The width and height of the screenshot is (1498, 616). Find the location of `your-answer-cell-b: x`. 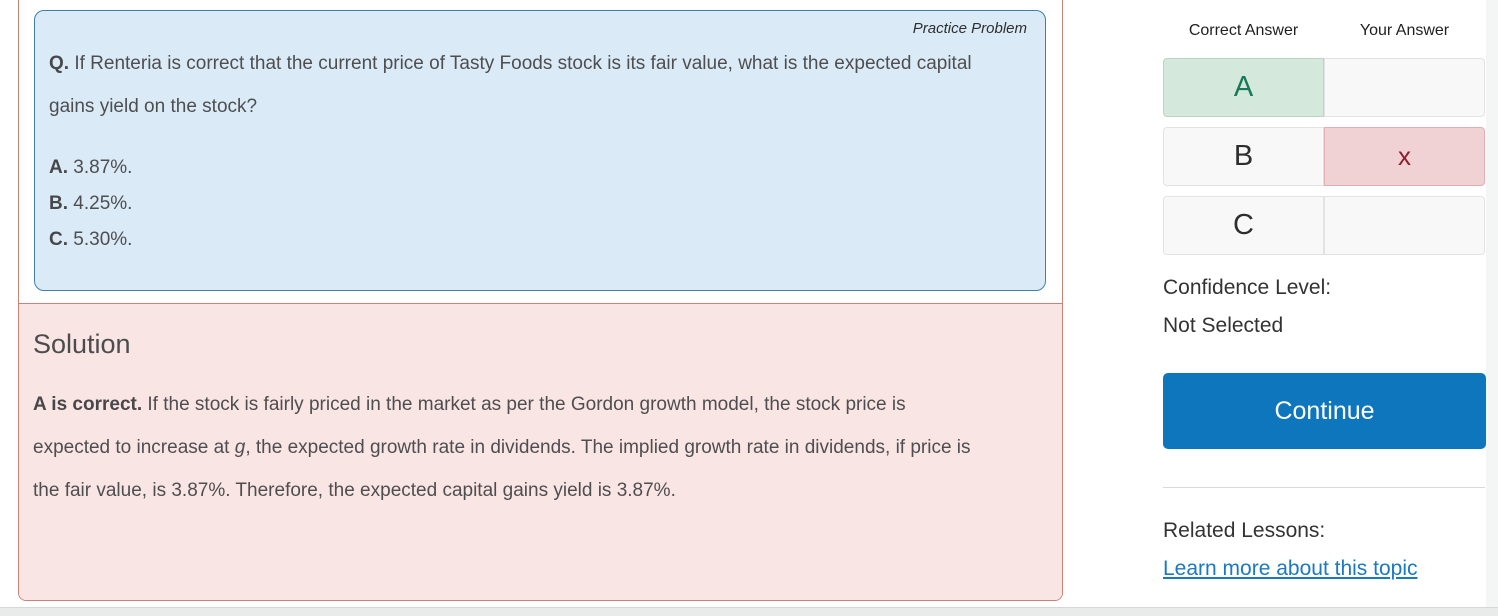

your-answer-cell-b: x is located at coordinates (1404, 156).